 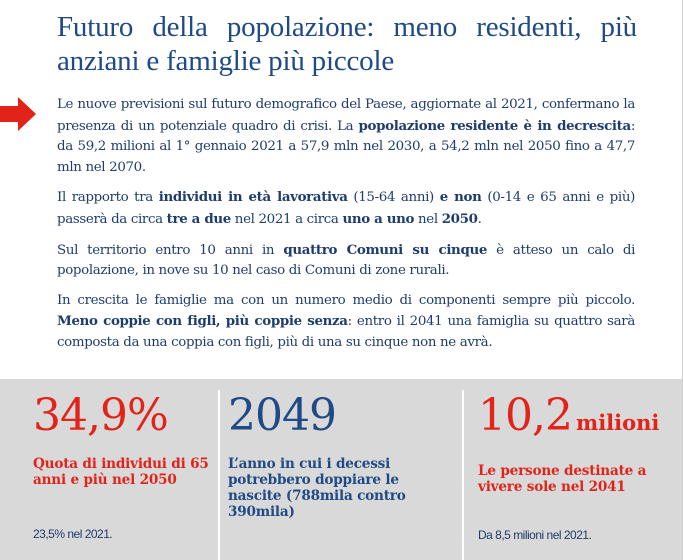 What do you see at coordinates (525, 415) in the screenshot?
I see `stat-value: 10,2` at bounding box center [525, 415].